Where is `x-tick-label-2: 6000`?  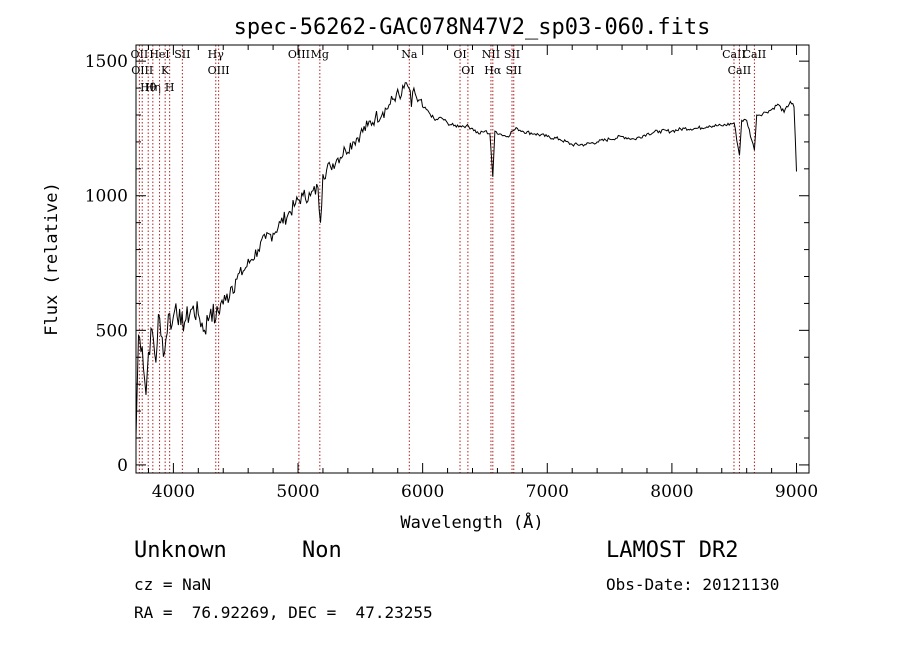
x-tick-label-2: 6000 is located at coordinates (422, 492).